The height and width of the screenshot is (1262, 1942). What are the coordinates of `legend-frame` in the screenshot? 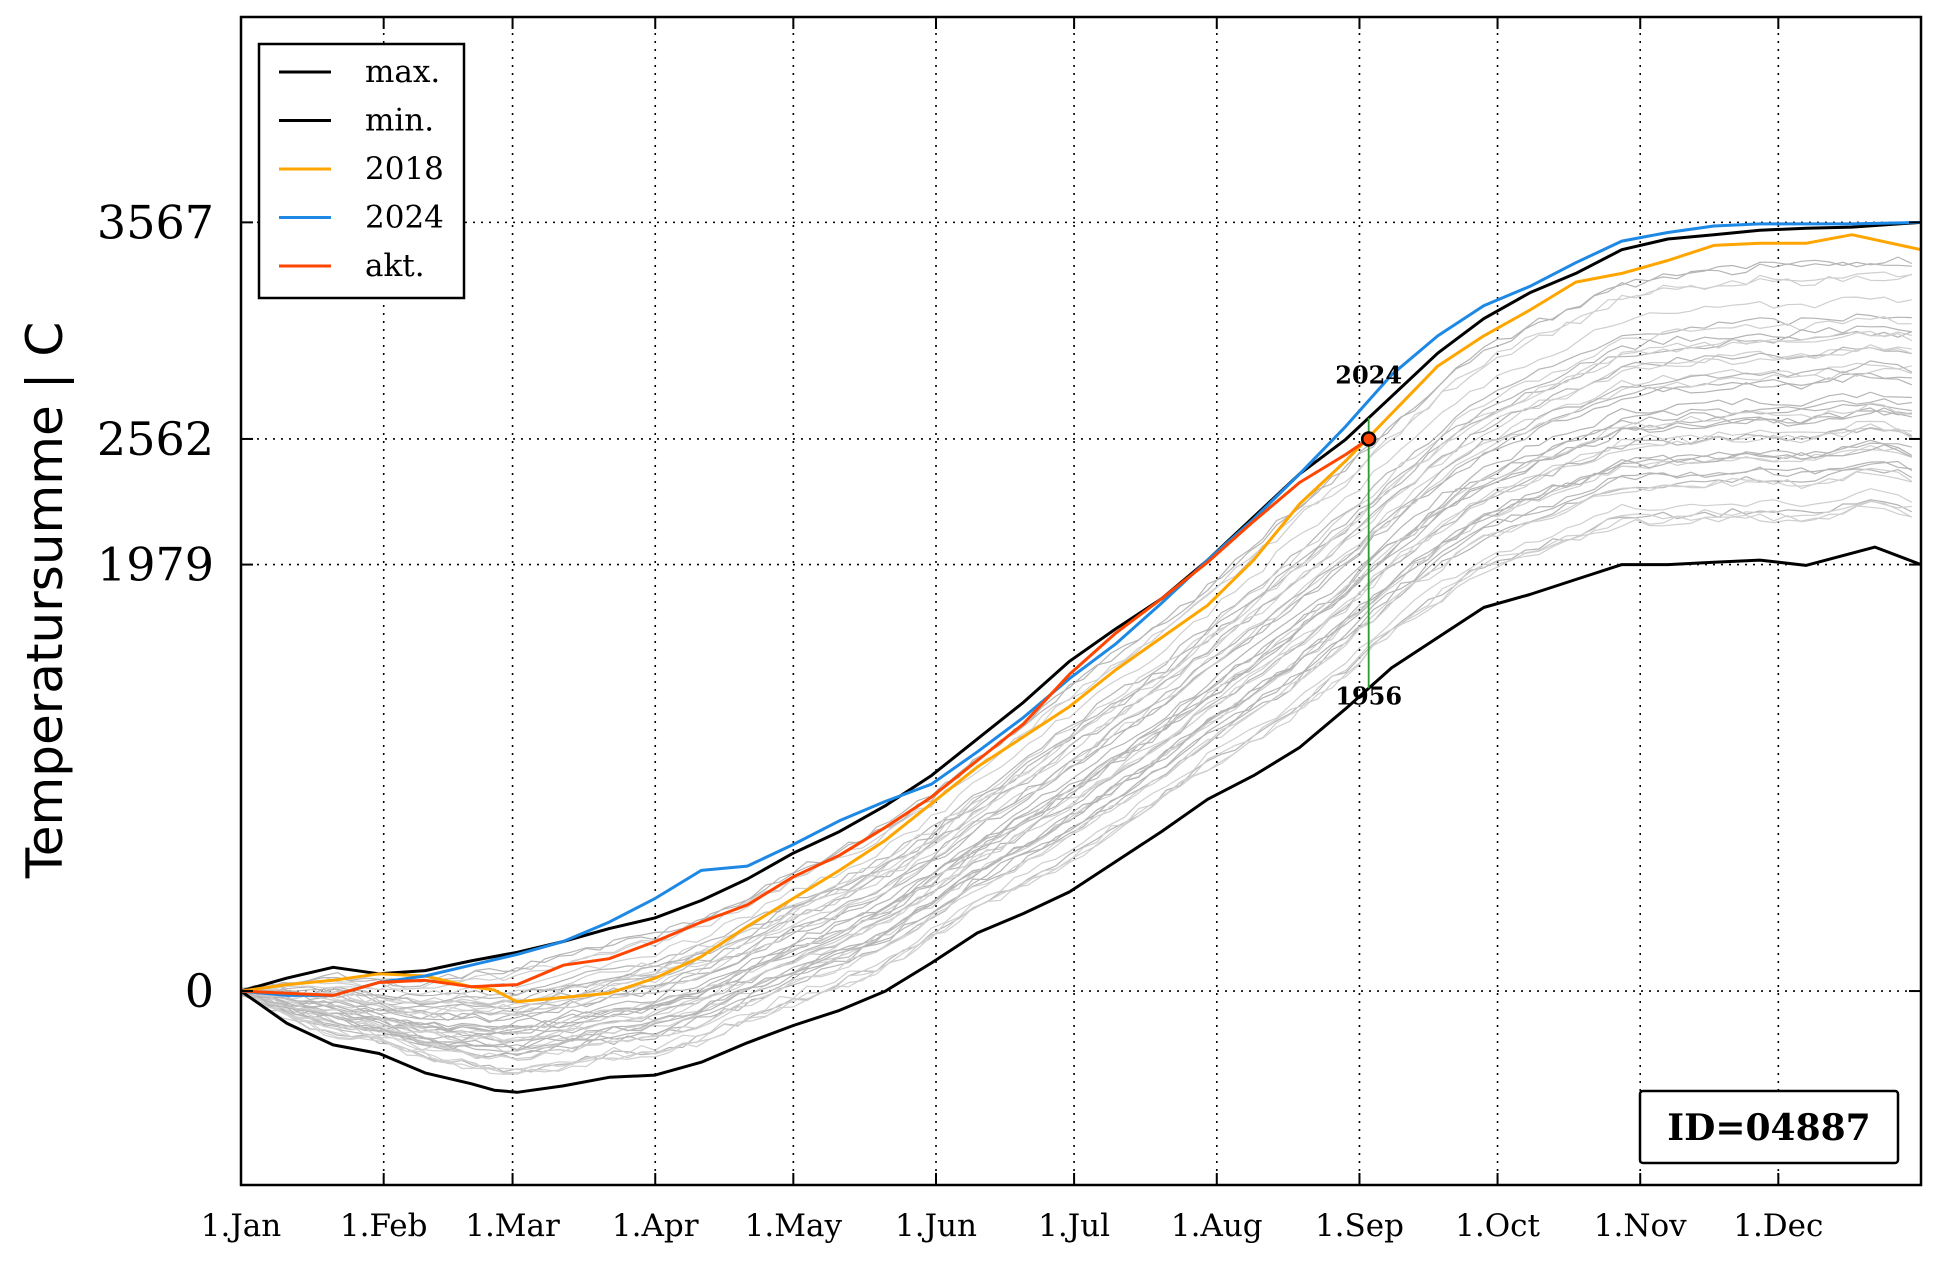 It's located at (361, 171).